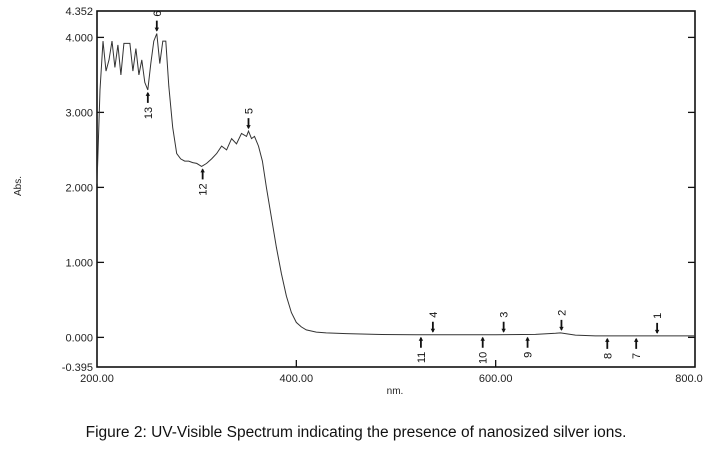 Image resolution: width=712 pixels, height=449 pixels. I want to click on peak-label: 3, so click(505, 315).